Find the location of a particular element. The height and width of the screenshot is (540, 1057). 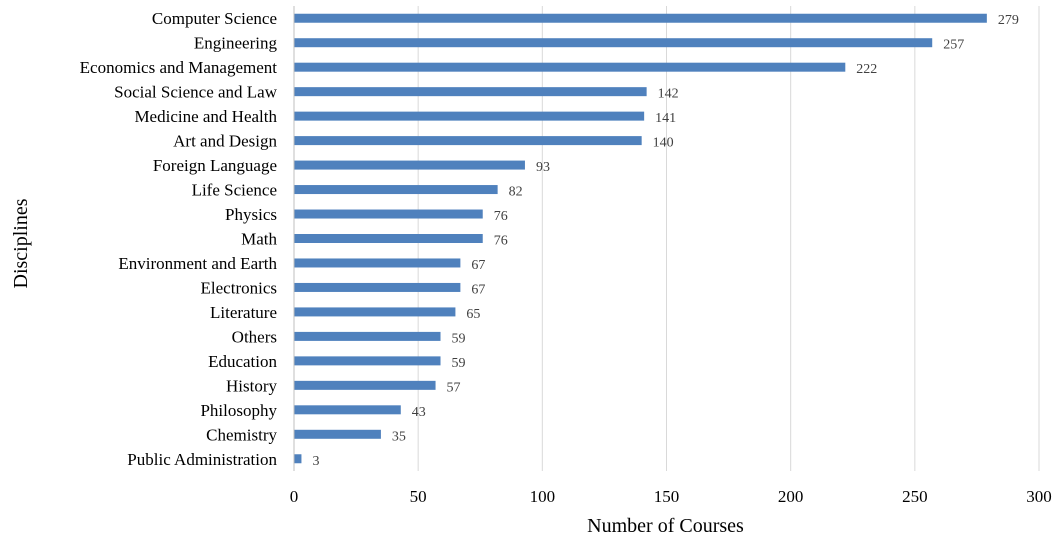

category-label: Economics and Management is located at coordinates (179, 67).